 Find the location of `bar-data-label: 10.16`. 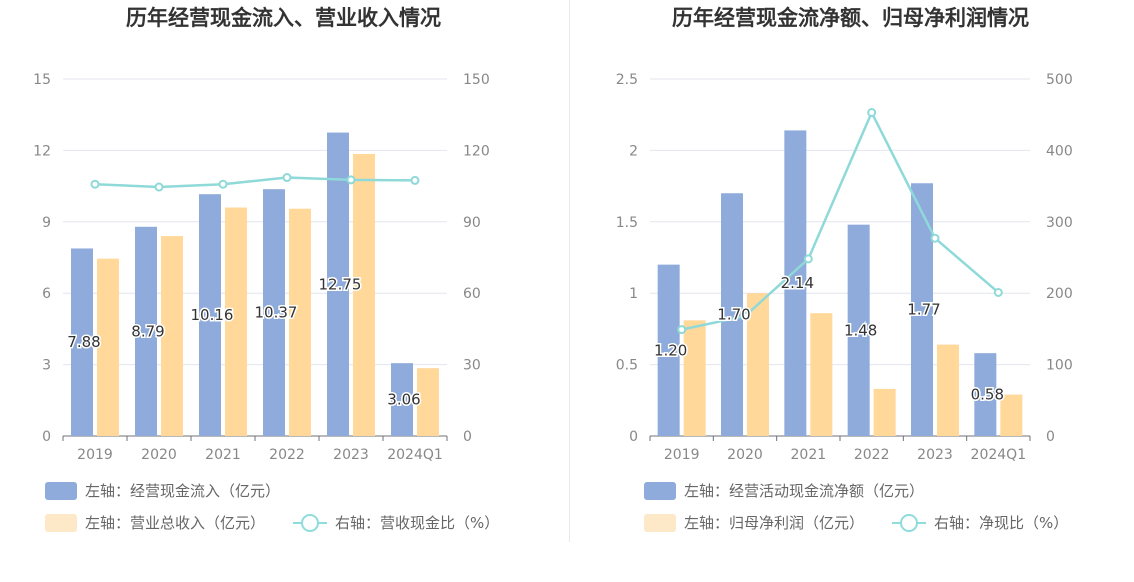

bar-data-label: 10.16 is located at coordinates (212, 315).